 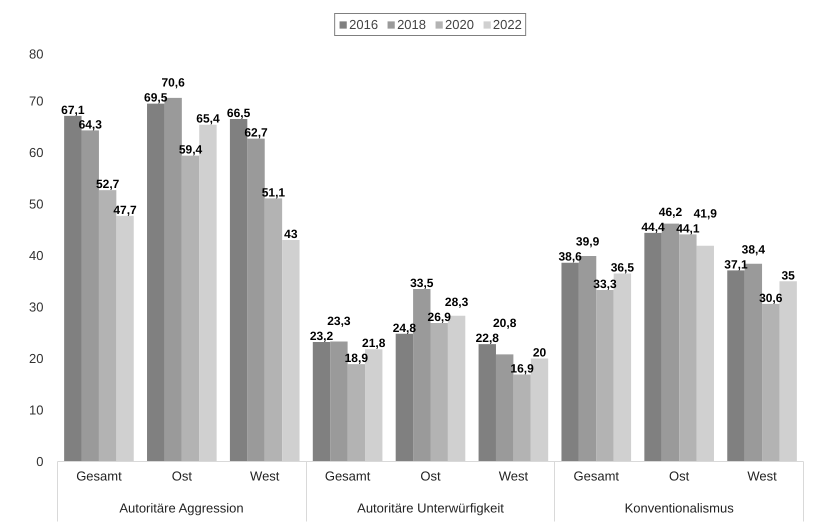 What do you see at coordinates (440, 317) in the screenshot?
I see `data-label: 26,9` at bounding box center [440, 317].